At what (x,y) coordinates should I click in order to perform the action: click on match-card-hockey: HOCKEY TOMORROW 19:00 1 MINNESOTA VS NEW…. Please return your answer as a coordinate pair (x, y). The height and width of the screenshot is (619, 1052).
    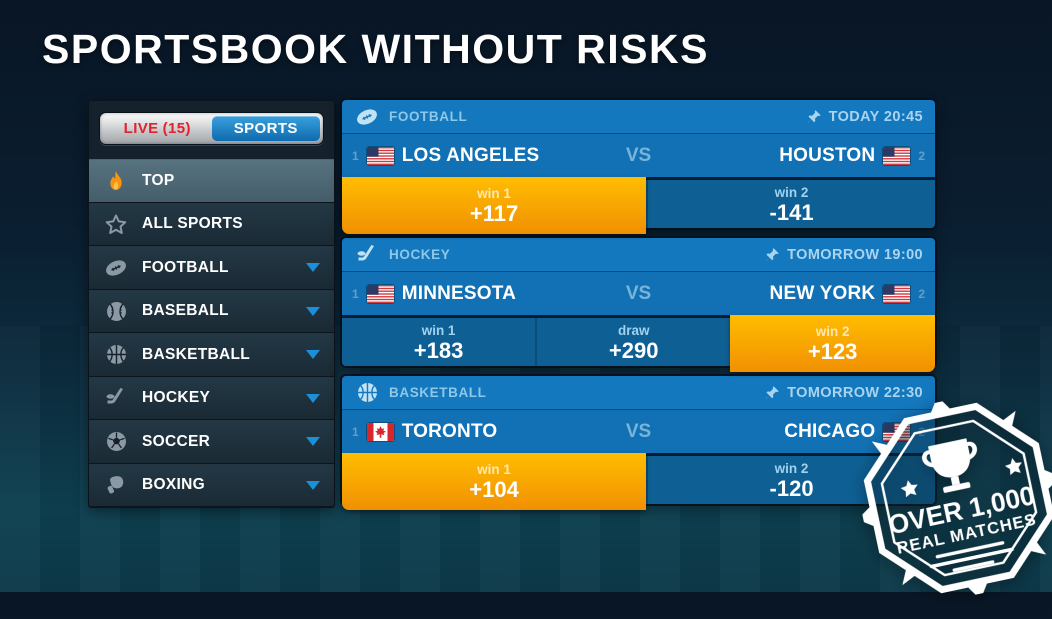
    Looking at the image, I should click on (638, 305).